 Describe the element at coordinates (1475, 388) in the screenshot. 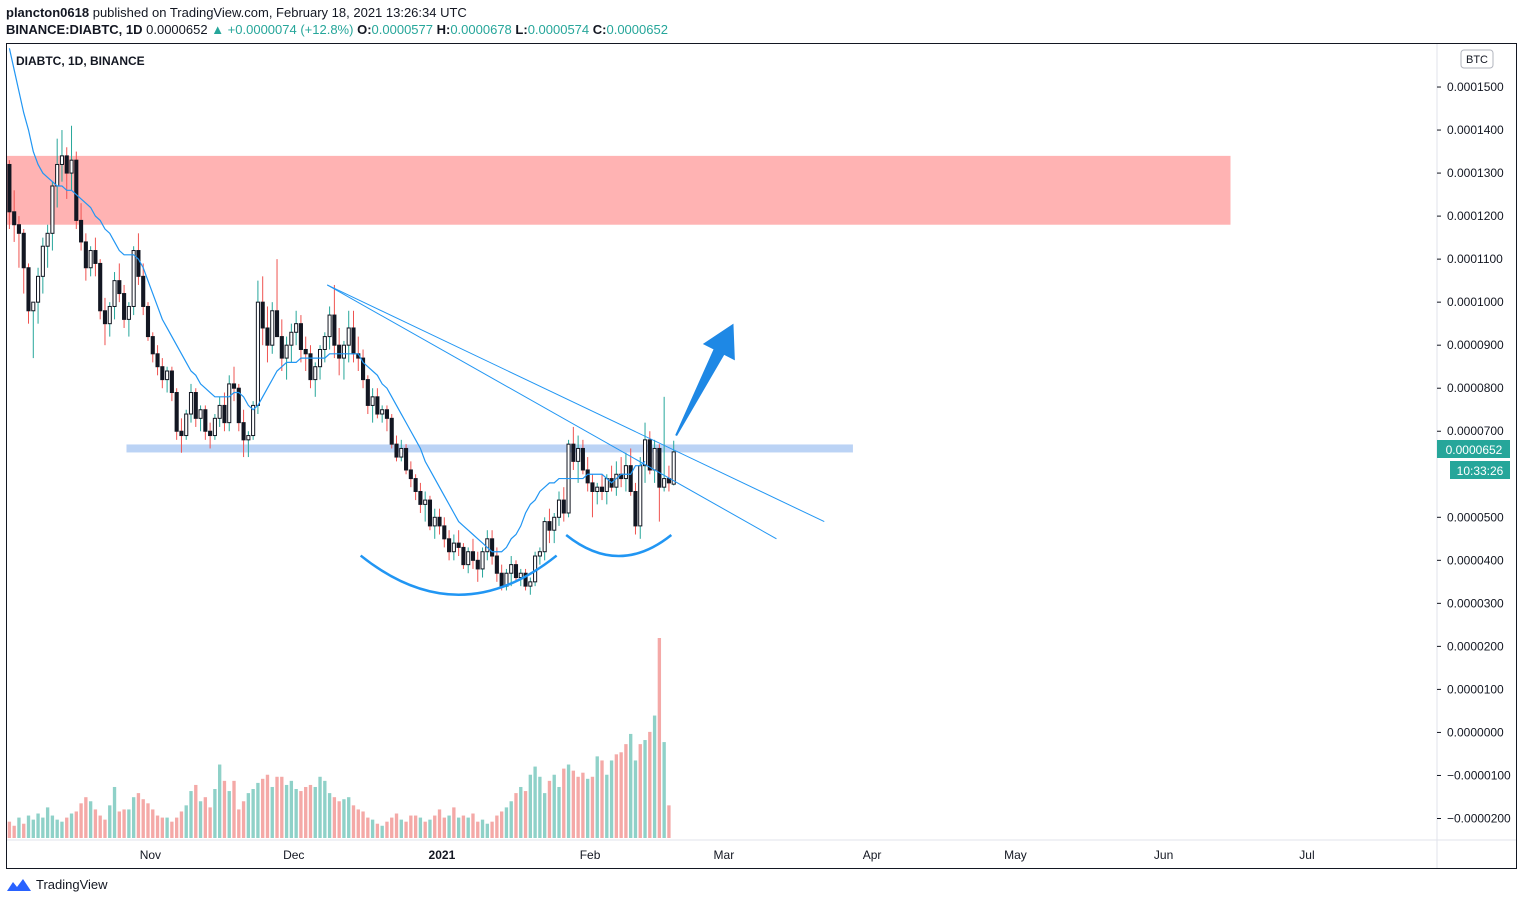

I see `y-tick-label: 0.0000800` at that location.